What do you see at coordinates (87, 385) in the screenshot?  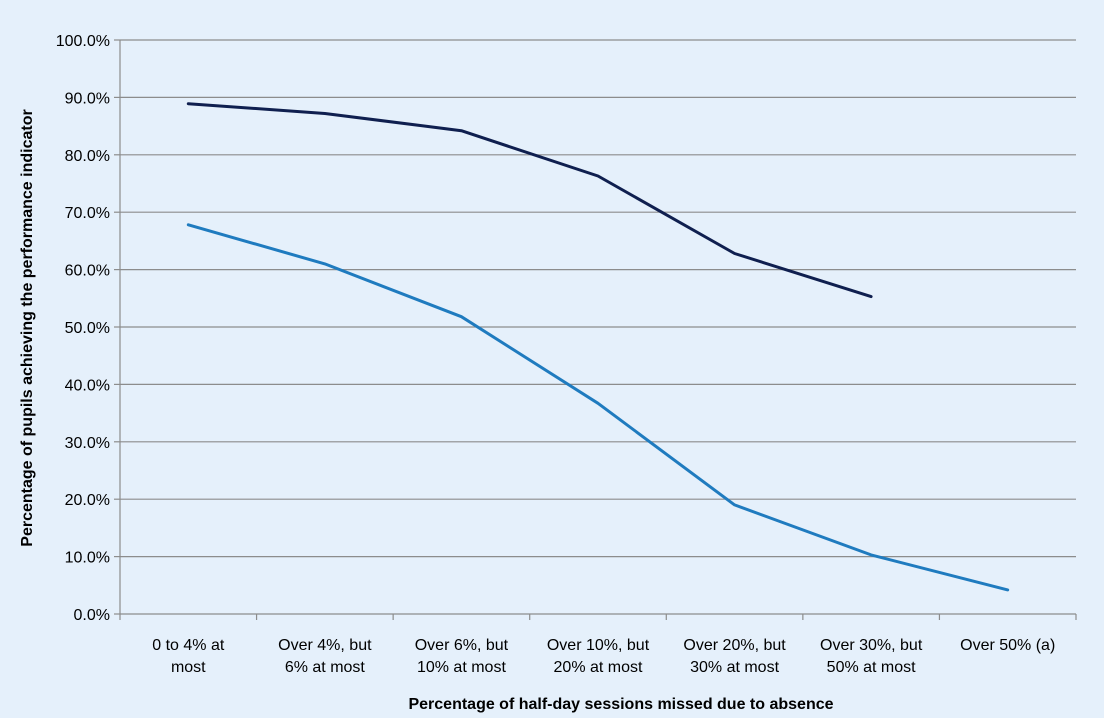 I see `y-tick-label: 40.0%` at bounding box center [87, 385].